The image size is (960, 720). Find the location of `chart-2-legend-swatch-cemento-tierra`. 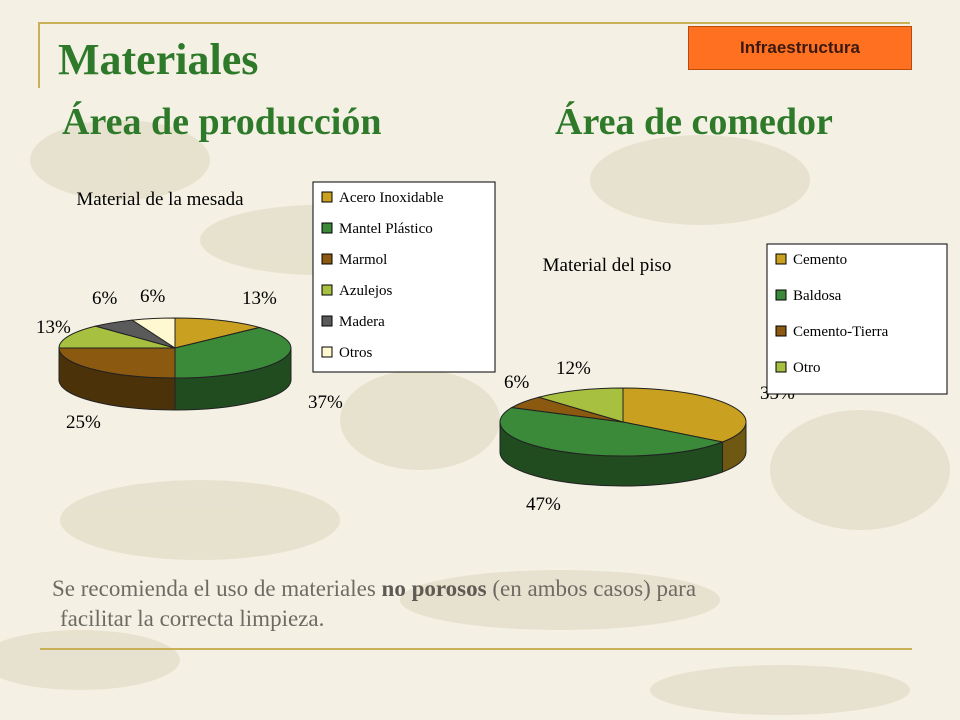

chart-2-legend-swatch-cemento-tierra is located at coordinates (781, 331).